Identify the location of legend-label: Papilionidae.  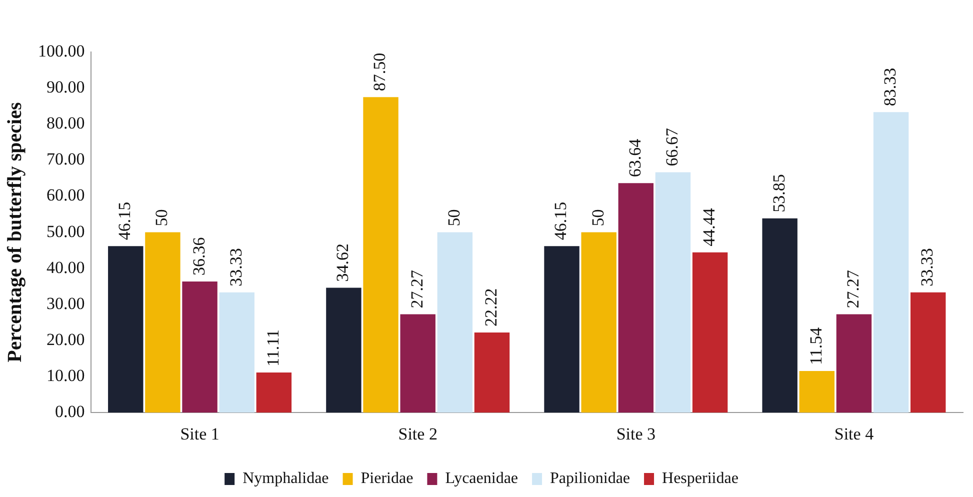
(590, 479).